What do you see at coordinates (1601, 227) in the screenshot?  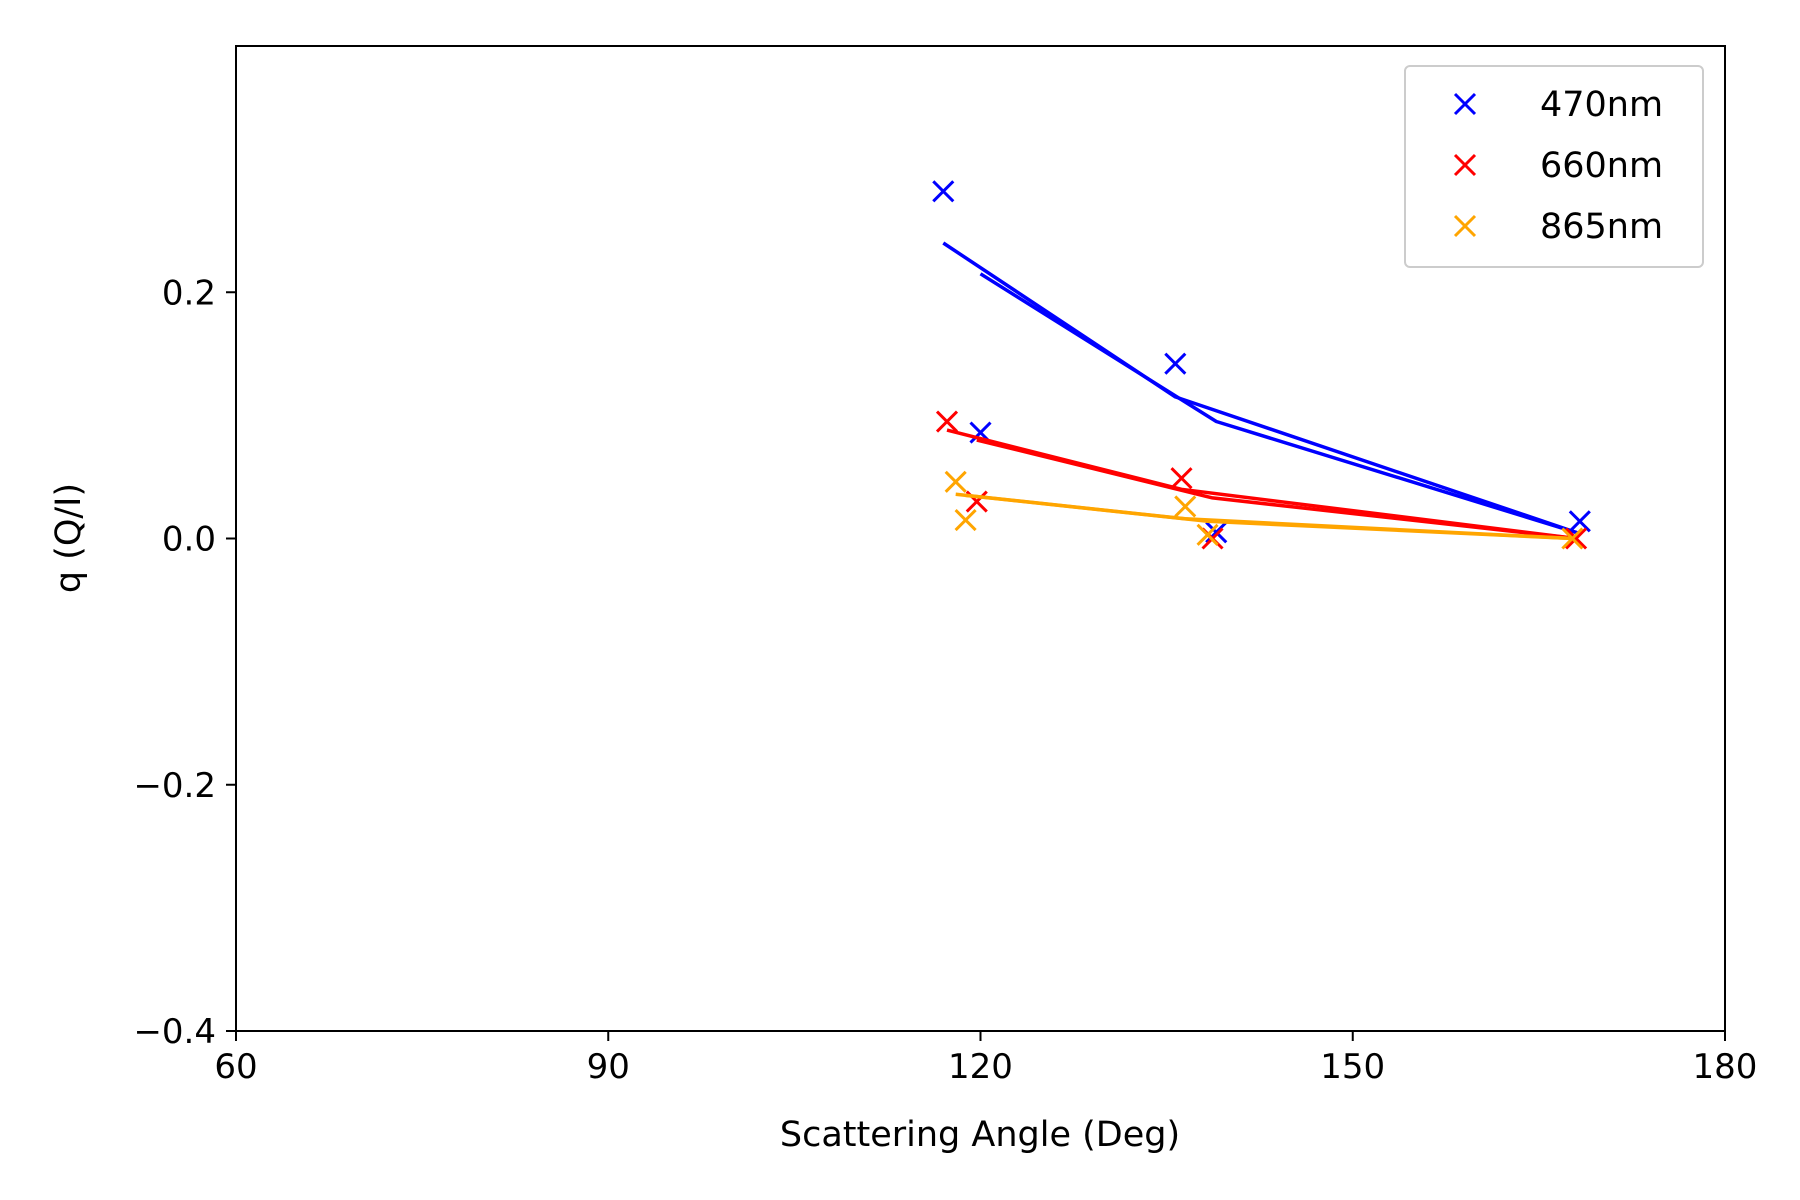 I see `legend-label: 865nm` at bounding box center [1601, 227].